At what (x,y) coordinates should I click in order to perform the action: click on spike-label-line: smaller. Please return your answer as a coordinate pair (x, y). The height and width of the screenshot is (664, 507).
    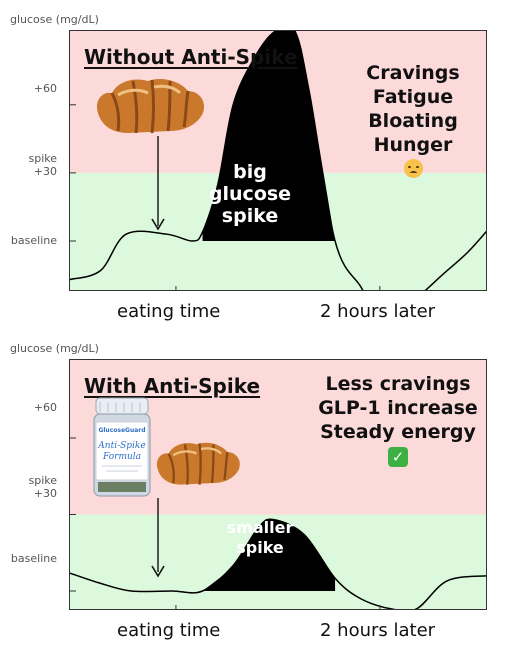
    Looking at the image, I should click on (260, 527).